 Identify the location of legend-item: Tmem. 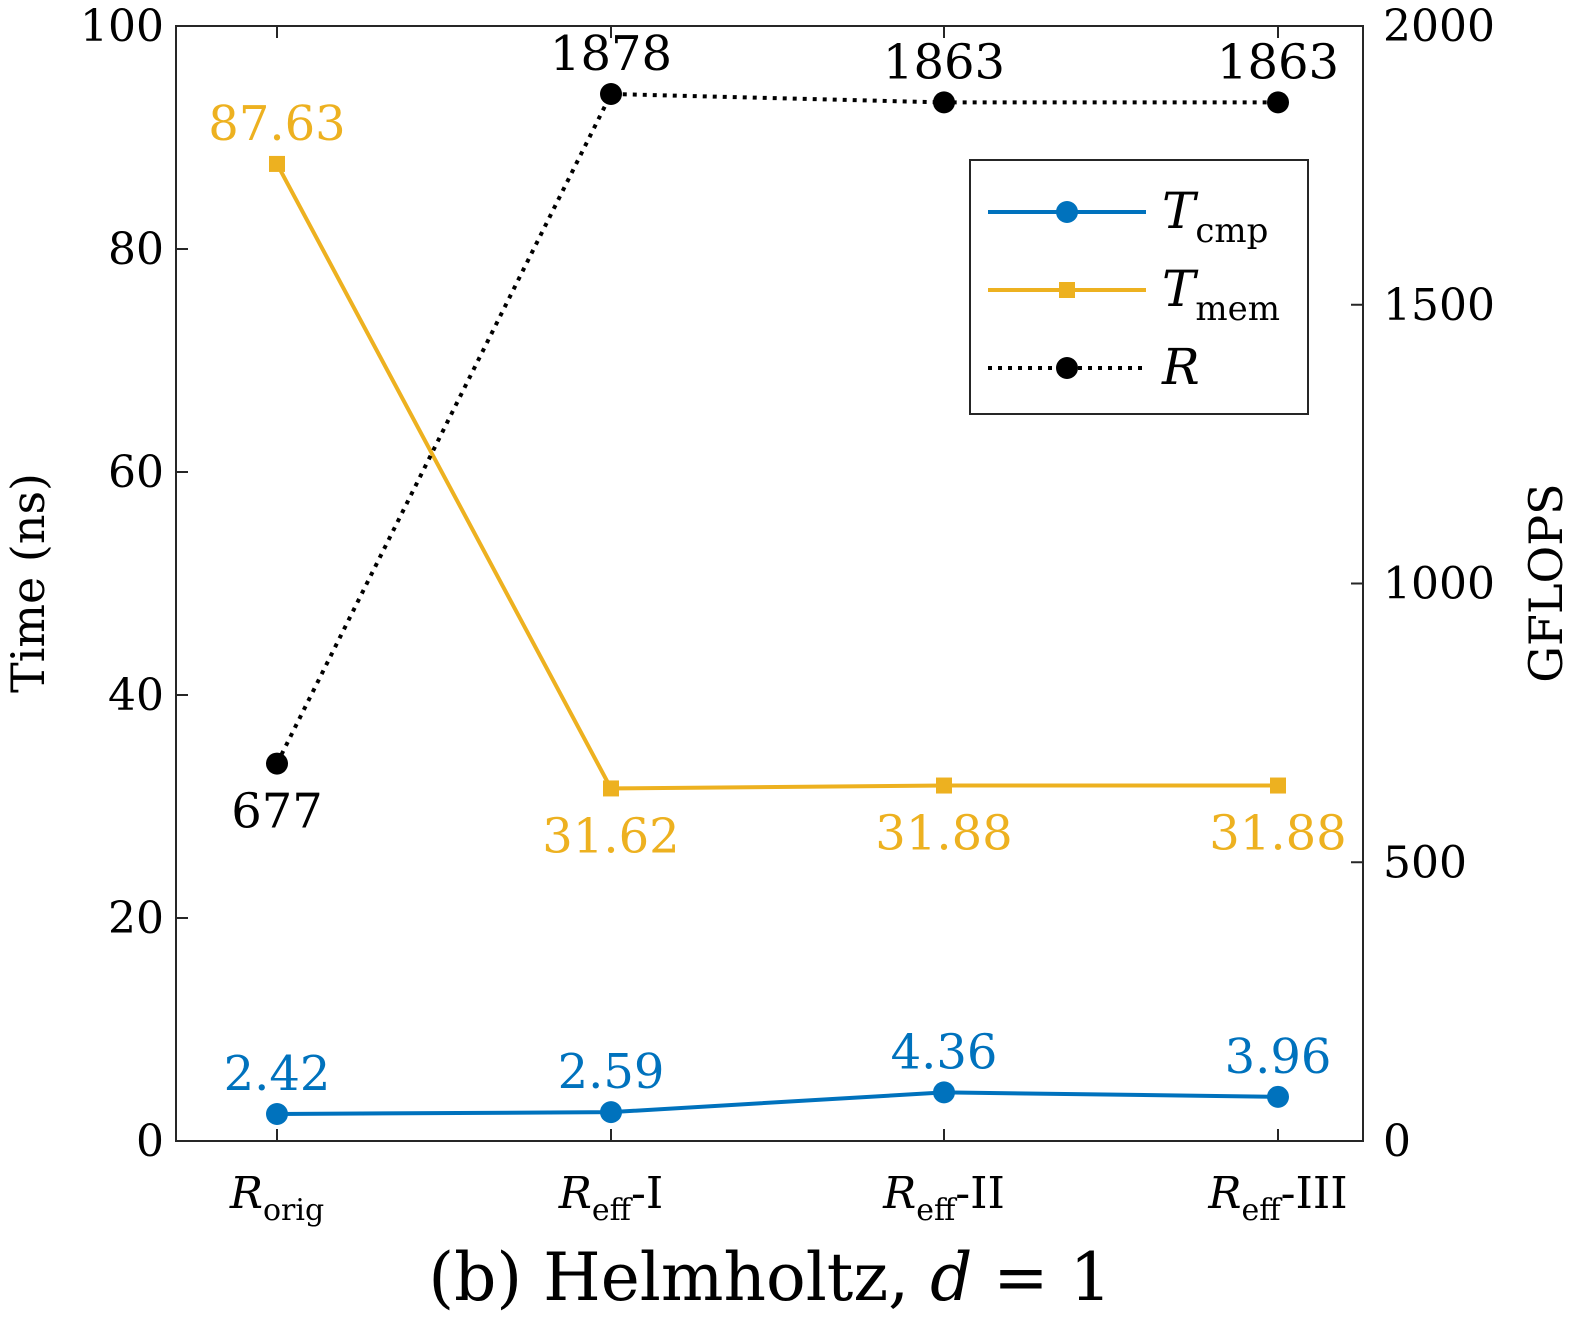
(1134, 294).